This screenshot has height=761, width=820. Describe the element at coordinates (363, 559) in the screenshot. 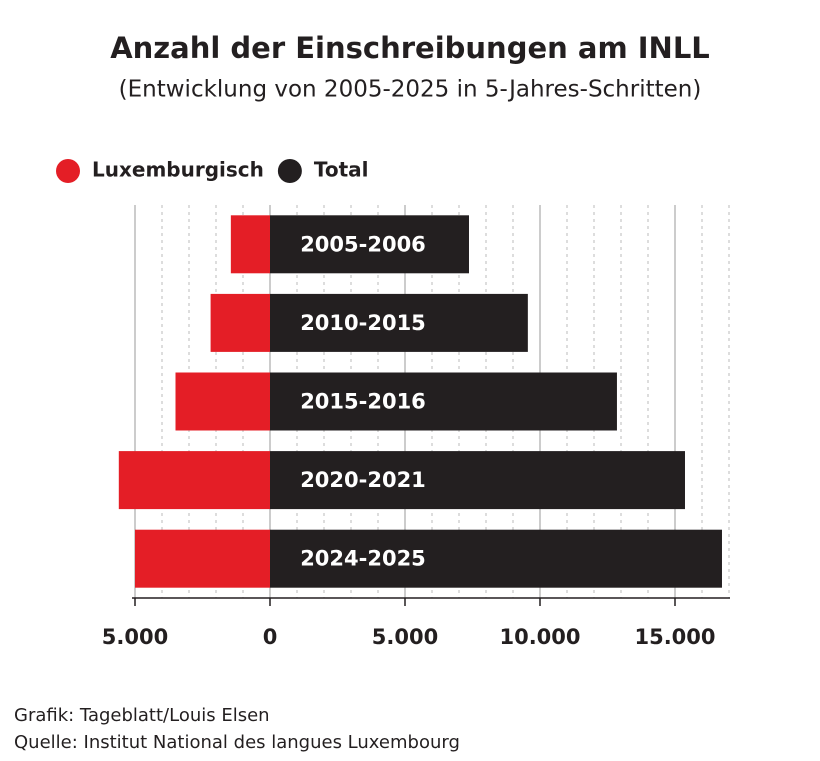

I see `category-label: 2024-2025` at that location.